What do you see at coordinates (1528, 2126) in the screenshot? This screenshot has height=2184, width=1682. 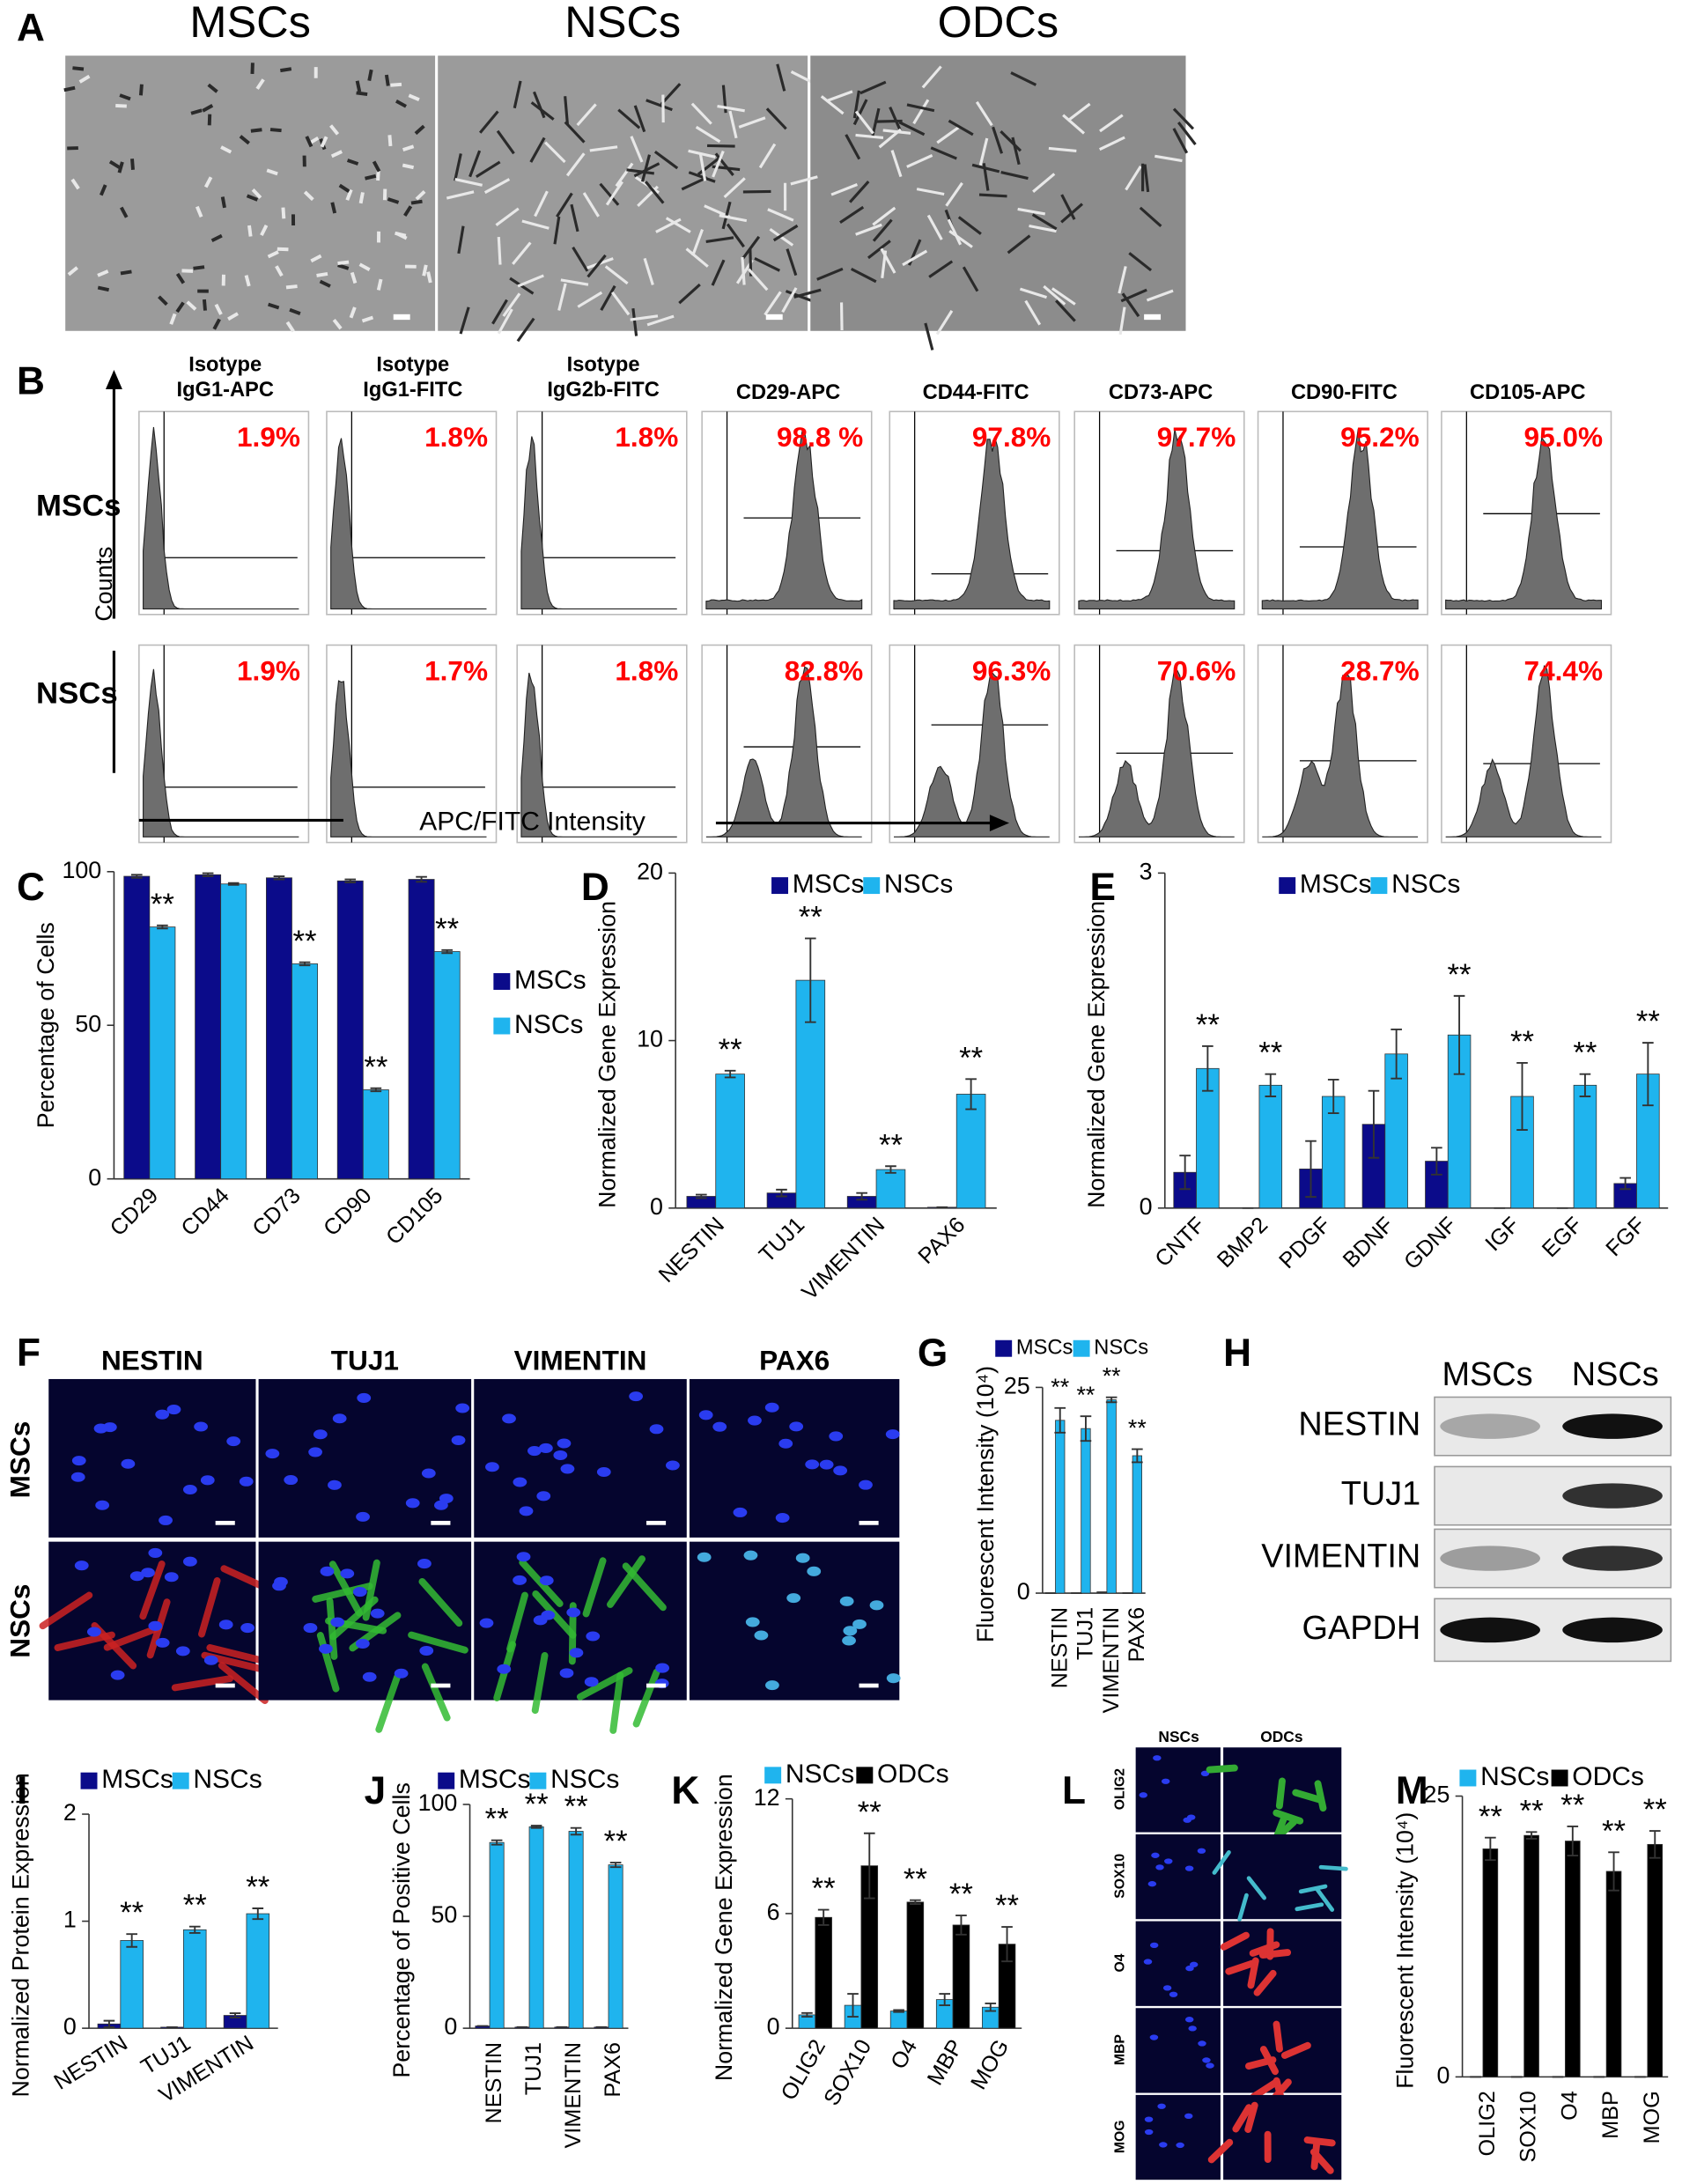 I see `x-tick-label: SOX10` at bounding box center [1528, 2126].